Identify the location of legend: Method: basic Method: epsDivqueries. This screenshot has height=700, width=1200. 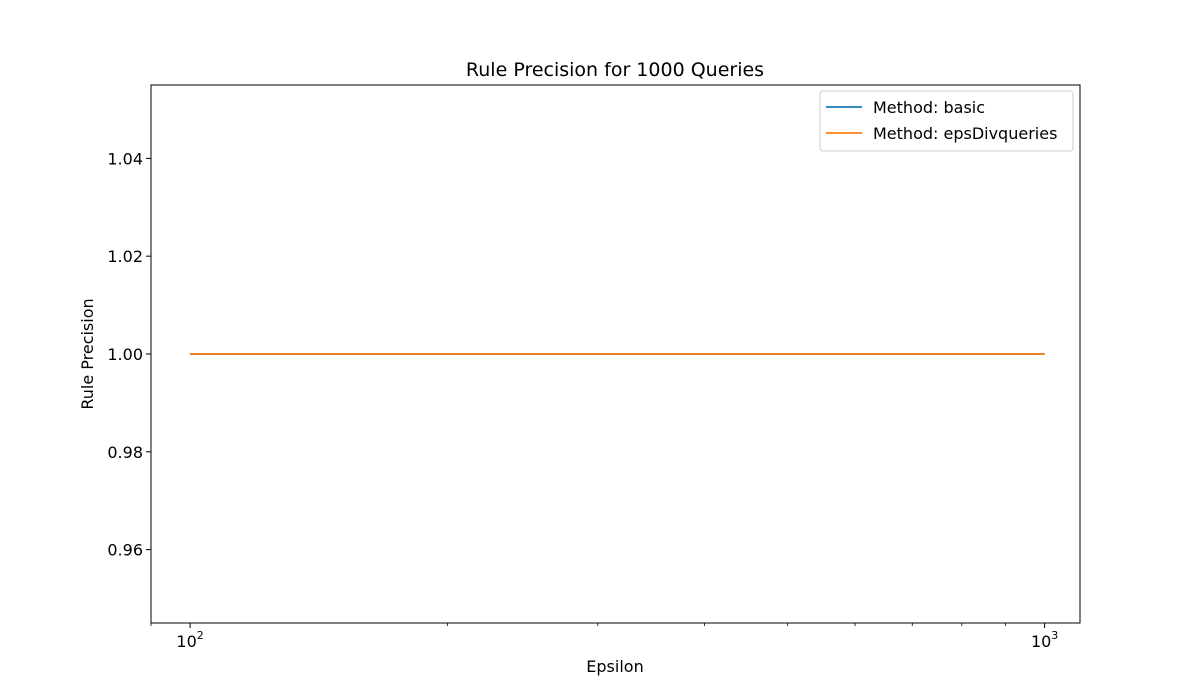
(946, 121).